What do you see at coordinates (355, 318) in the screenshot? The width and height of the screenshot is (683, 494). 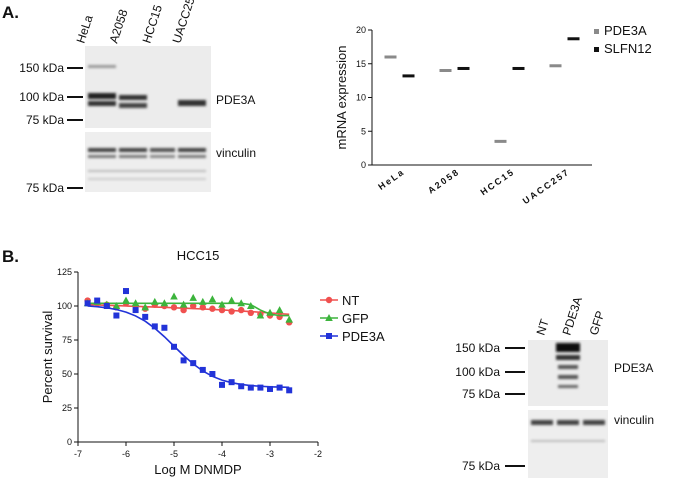 I see `legend-label: GFP` at bounding box center [355, 318].